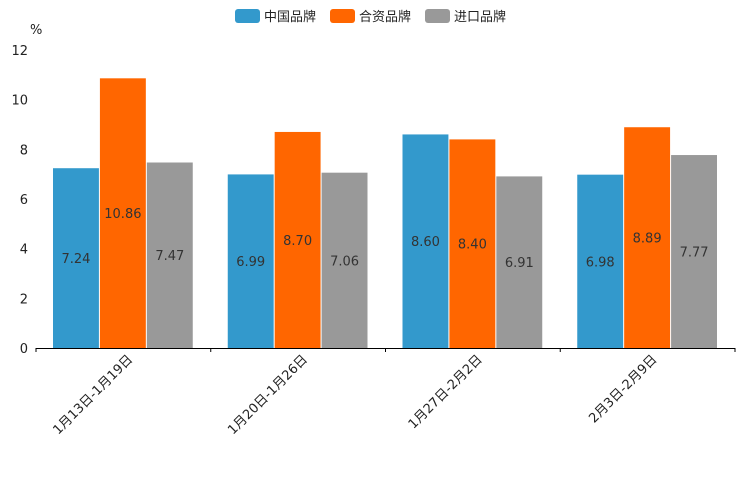 The height and width of the screenshot is (496, 744). Describe the element at coordinates (446, 392) in the screenshot. I see `x-category-label: 1月27日-2月2日` at that location.